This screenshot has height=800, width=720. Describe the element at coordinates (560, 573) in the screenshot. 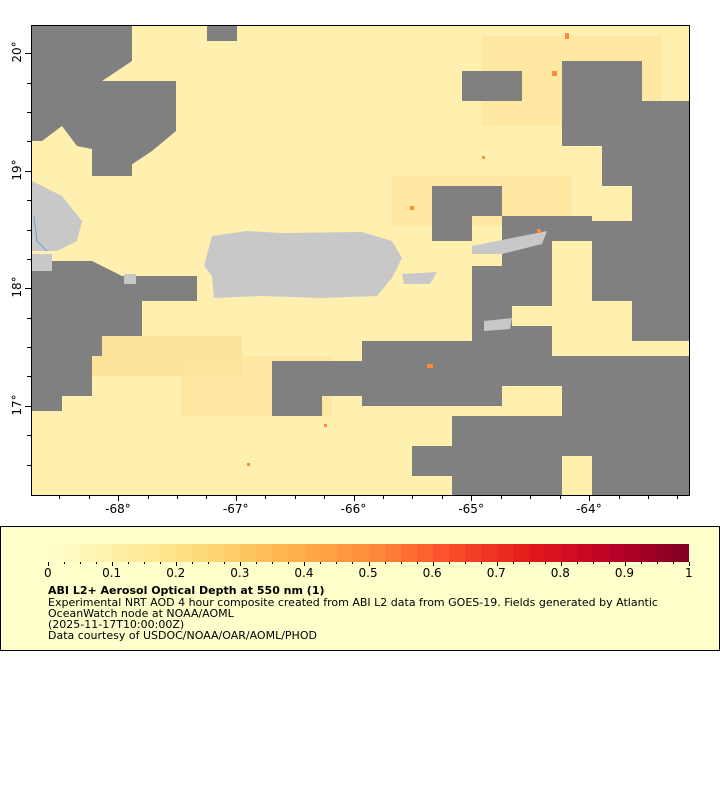

I see `colorbar-tick-label: 0.8` at that location.